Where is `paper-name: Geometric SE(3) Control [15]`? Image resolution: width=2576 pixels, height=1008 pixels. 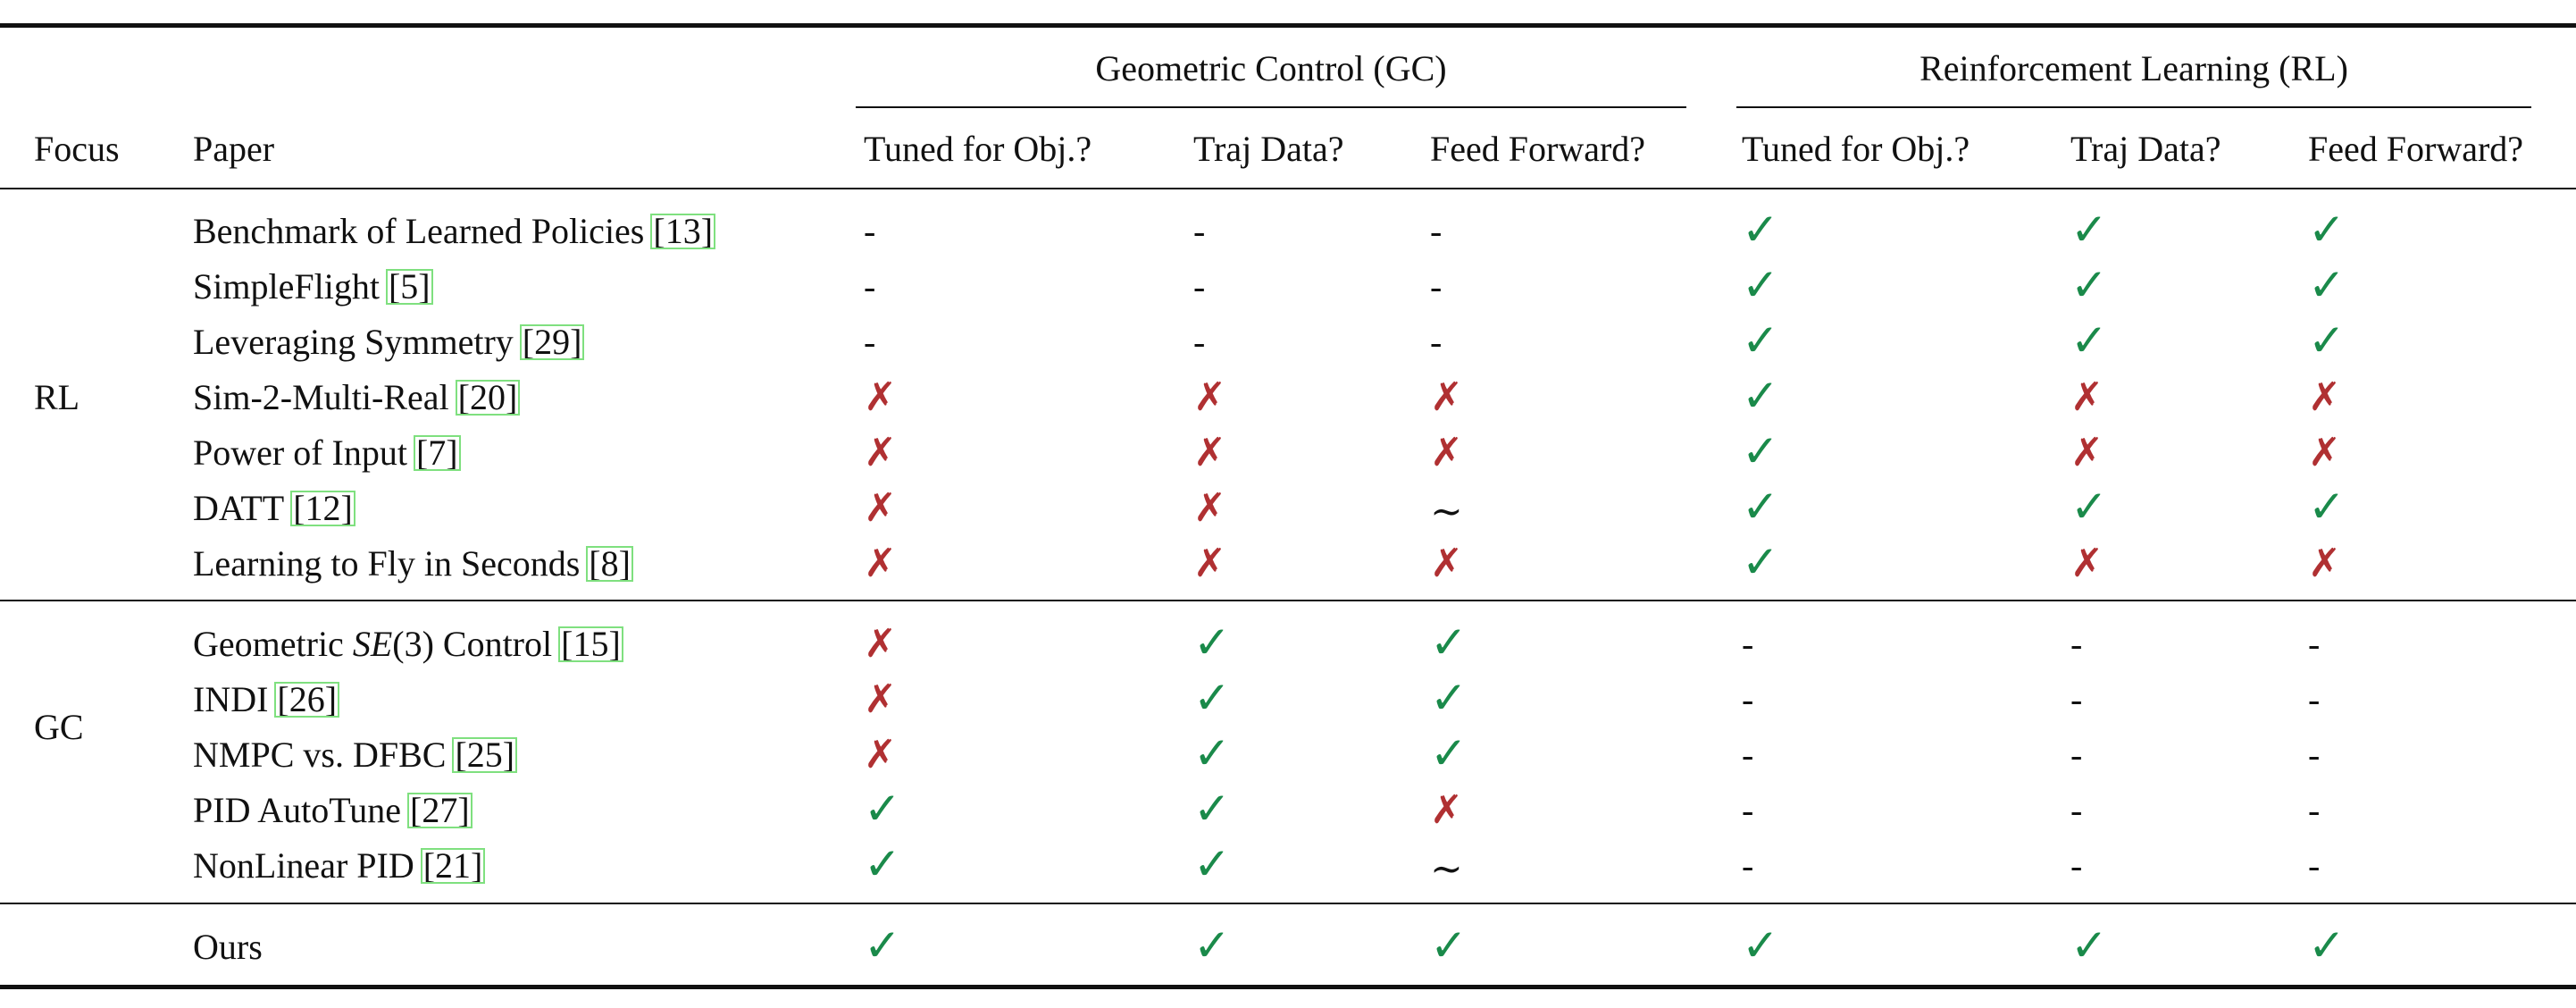 paper-name: Geometric SE(3) Control [15] is located at coordinates (408, 644).